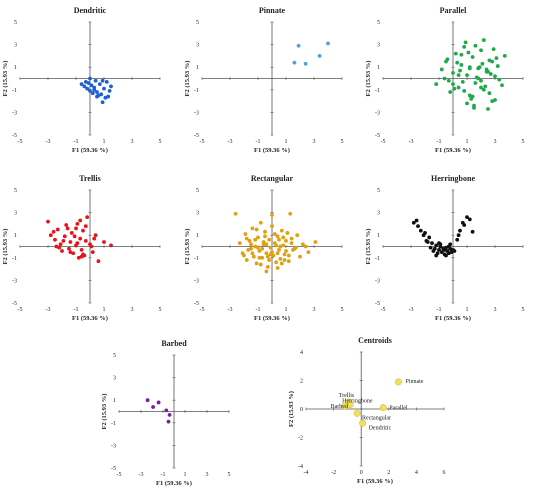 Image resolution: width=550 pixels, height=491 pixels. Describe the element at coordinates (523, 310) in the screenshot. I see `x-tick-label: 5` at that location.